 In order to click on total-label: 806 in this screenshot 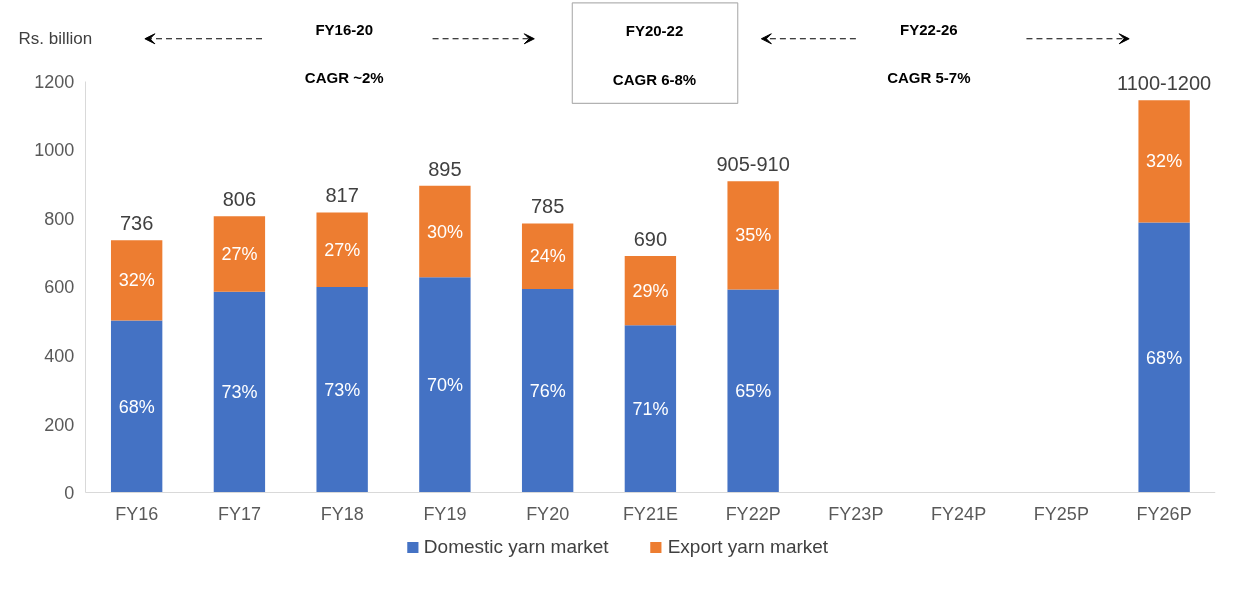, I will do `click(239, 199)`.